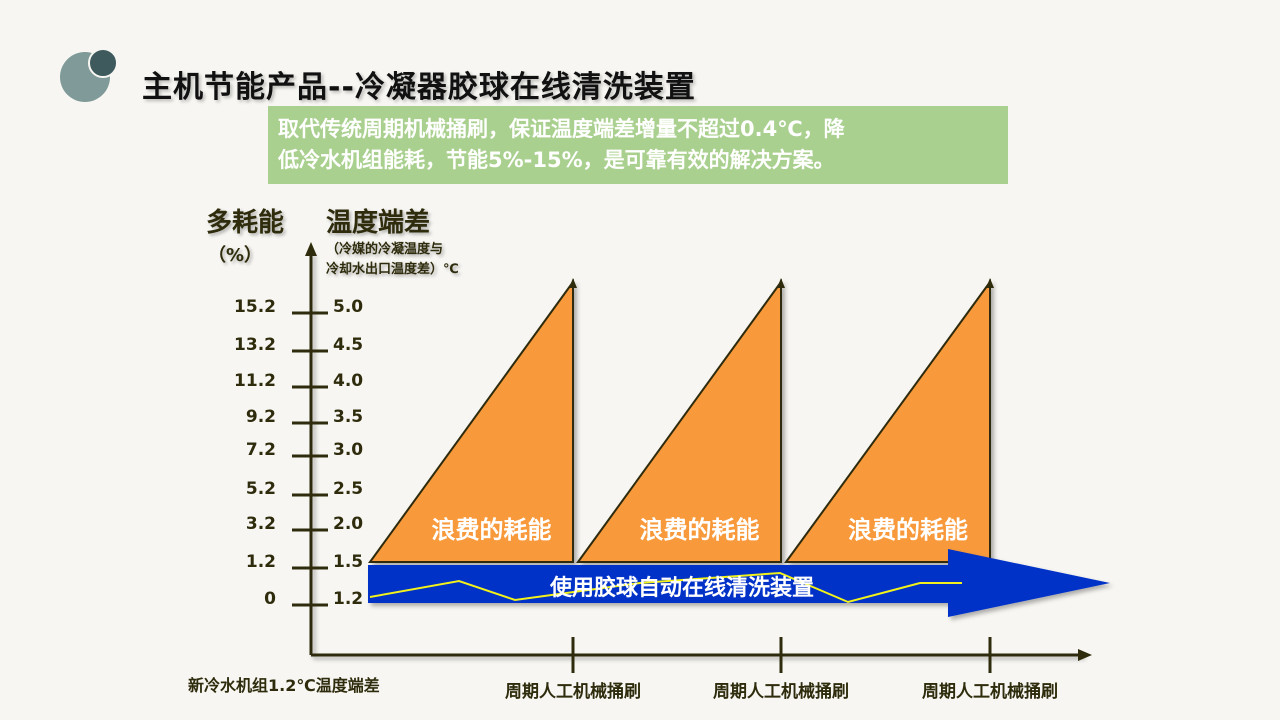  What do you see at coordinates (378, 223) in the screenshot?
I see `right-axis-title: 温度端差` at bounding box center [378, 223].